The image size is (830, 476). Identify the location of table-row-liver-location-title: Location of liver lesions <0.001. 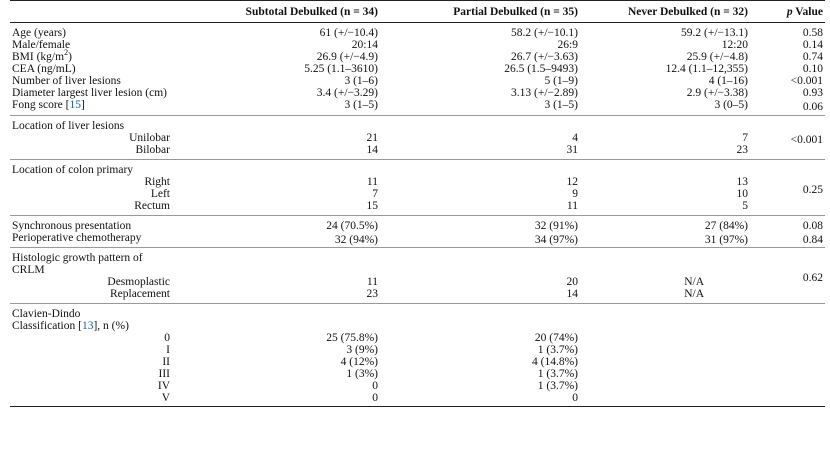
(417, 137).